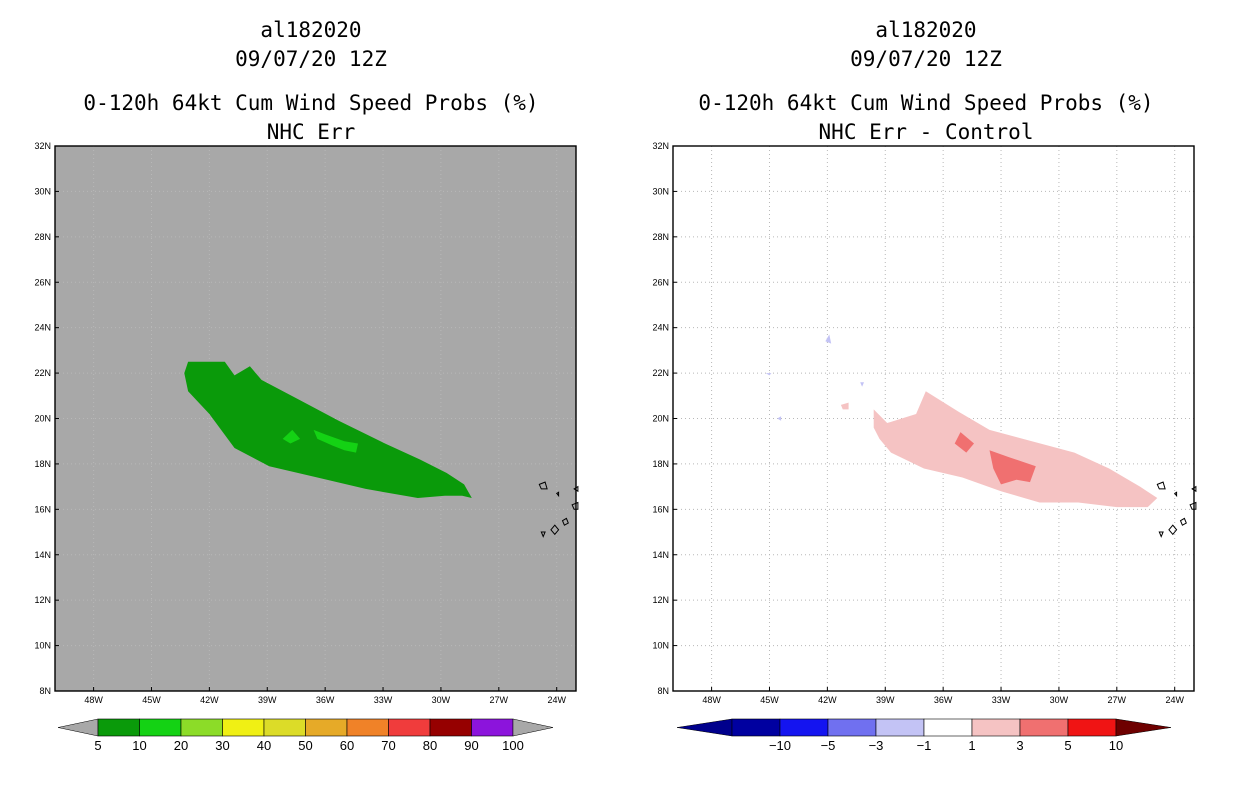 This screenshot has width=1236, height=800. What do you see at coordinates (971, 745) in the screenshot?
I see `colorbar-label: 1` at bounding box center [971, 745].